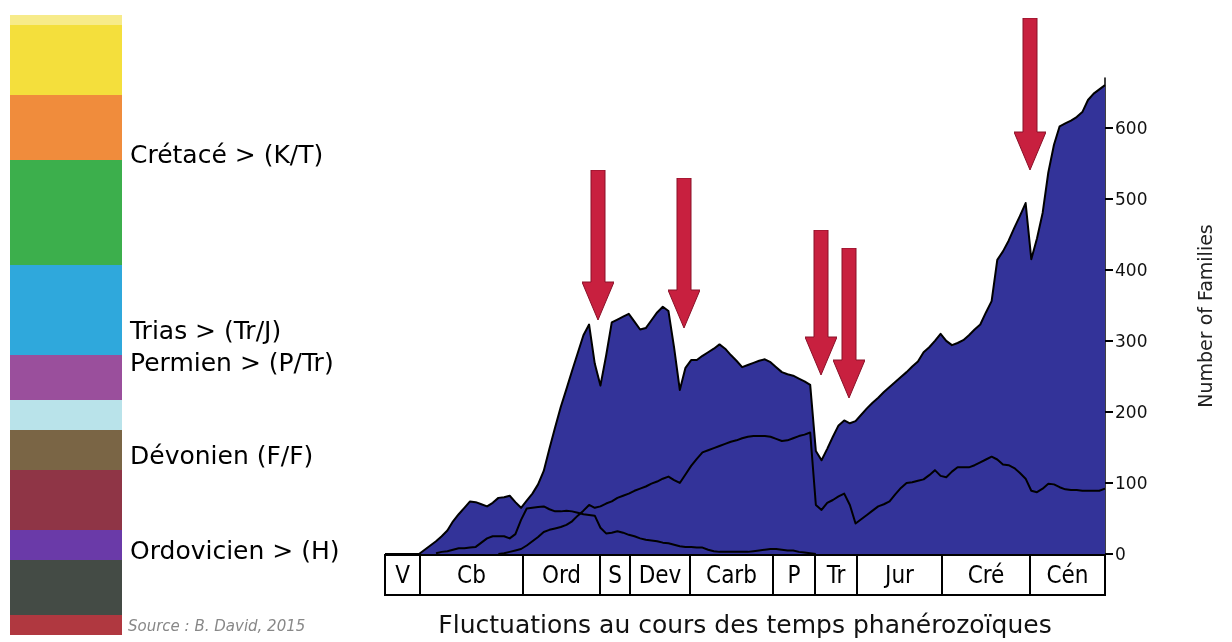  What do you see at coordinates (232, 362) in the screenshot?
I see `text: Permien > (P/Tr)` at bounding box center [232, 362].